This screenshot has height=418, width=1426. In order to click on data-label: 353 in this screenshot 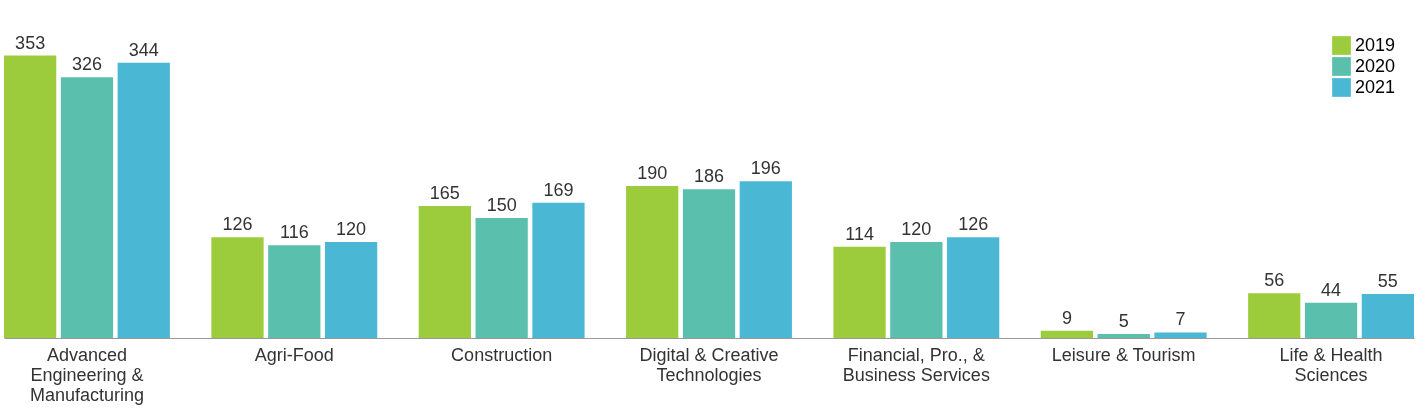, I will do `click(30, 42)`.